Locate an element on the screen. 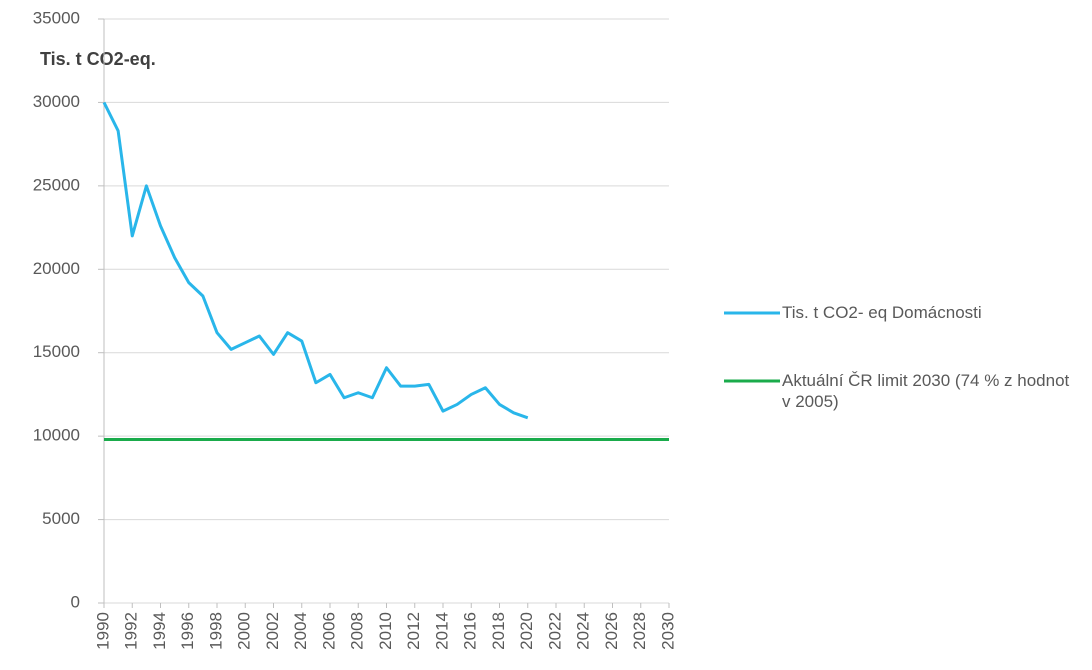 This screenshot has height=670, width=1092. x-tick-label: 2004 is located at coordinates (300, 631).